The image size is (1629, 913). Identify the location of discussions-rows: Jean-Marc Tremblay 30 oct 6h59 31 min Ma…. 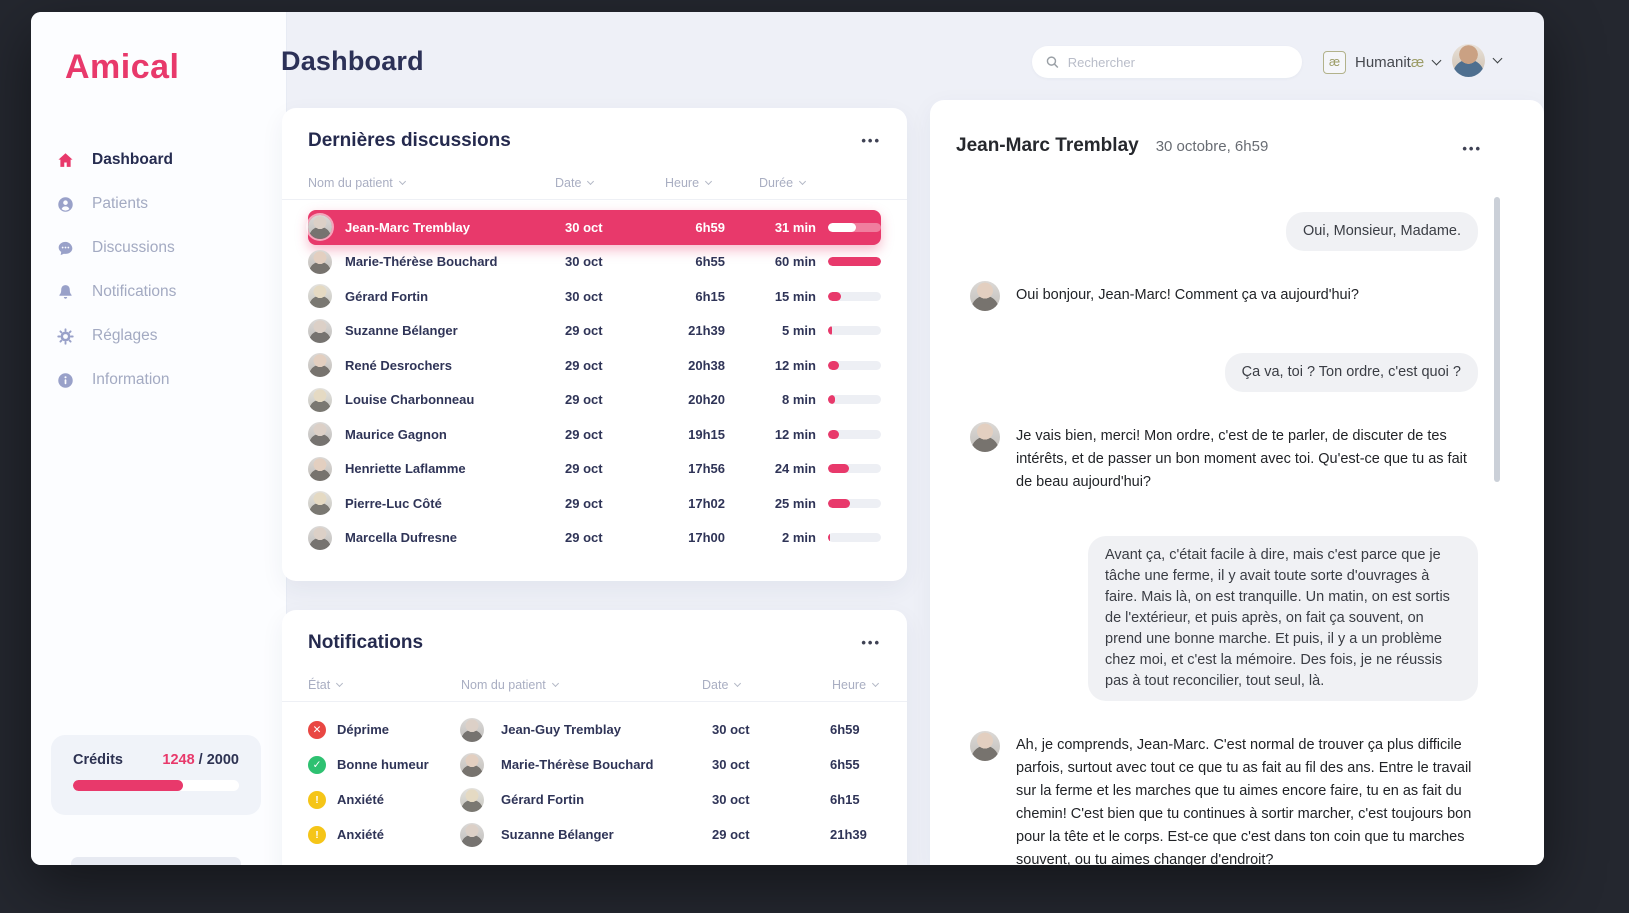
(594, 382).